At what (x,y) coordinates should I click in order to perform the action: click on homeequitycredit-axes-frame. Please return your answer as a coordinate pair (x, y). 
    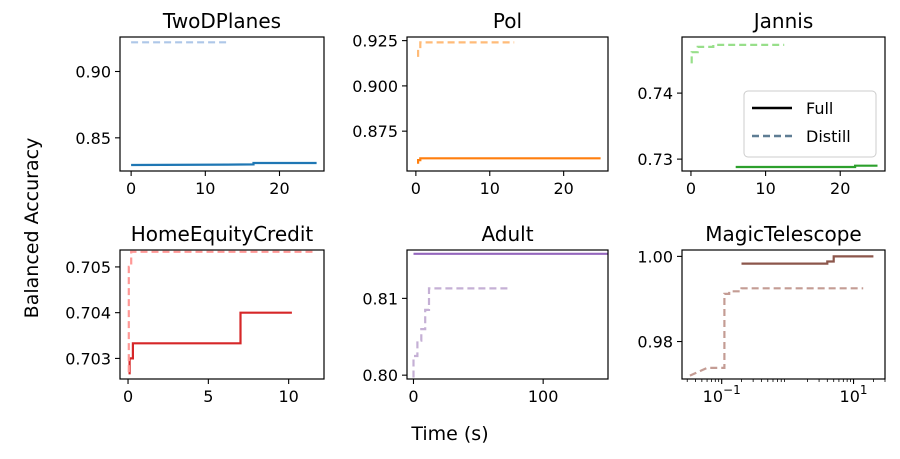
    Looking at the image, I should click on (222, 314).